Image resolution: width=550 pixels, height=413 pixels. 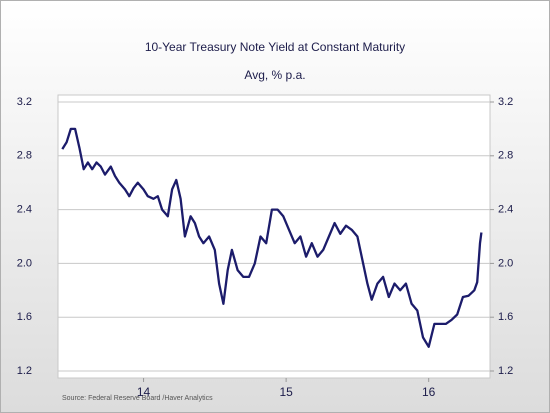 What do you see at coordinates (24, 156) in the screenshot?
I see `y-tick-label: 2.8` at bounding box center [24, 156].